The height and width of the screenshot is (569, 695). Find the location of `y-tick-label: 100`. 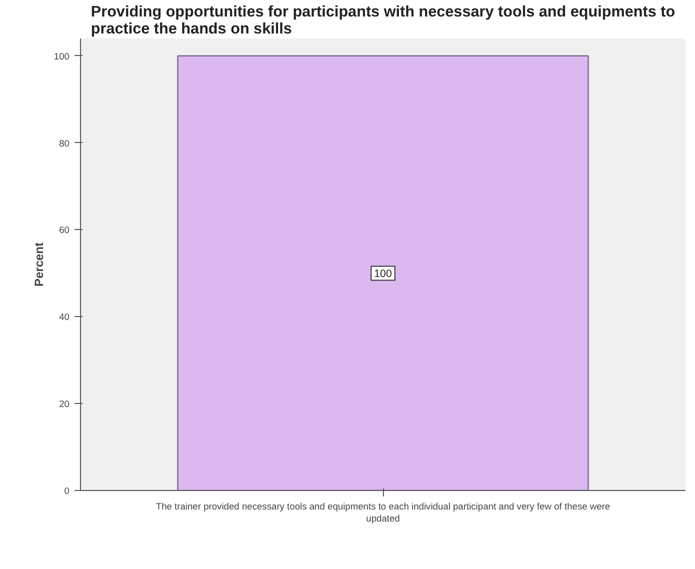

y-tick-label: 100 is located at coordinates (62, 56).